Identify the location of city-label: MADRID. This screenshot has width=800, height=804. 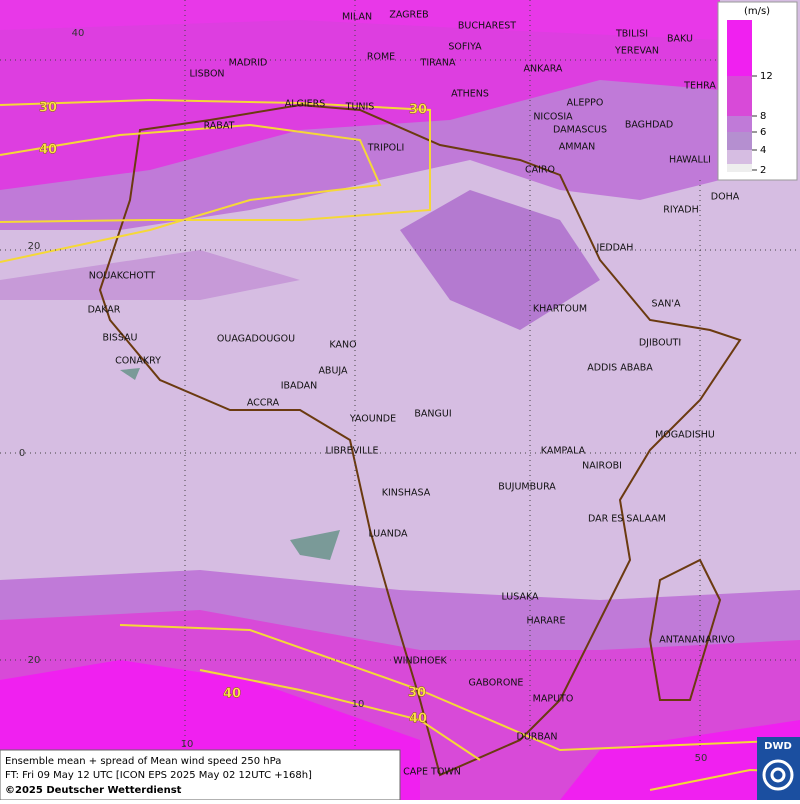
(248, 63).